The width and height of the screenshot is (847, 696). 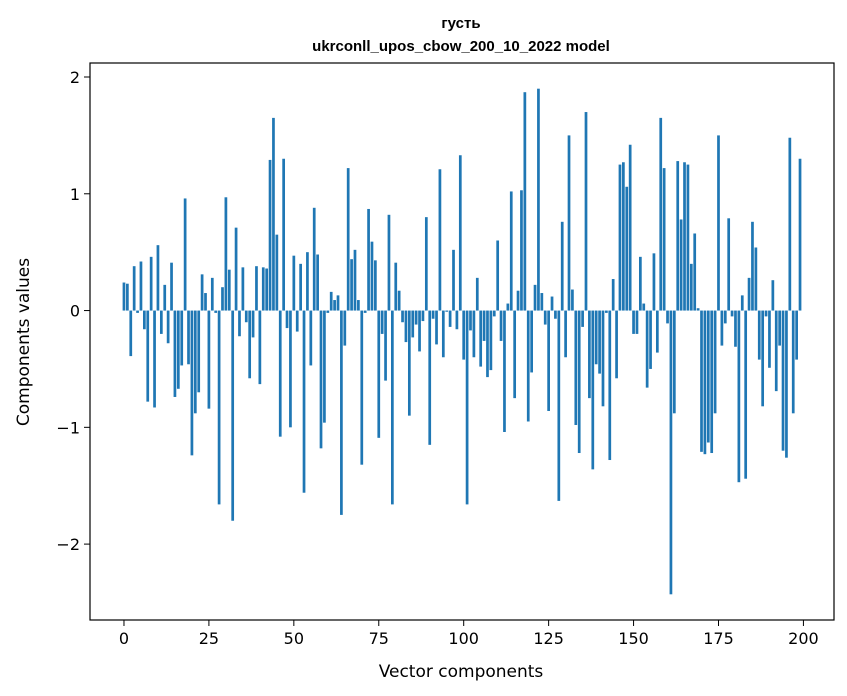 What do you see at coordinates (75, 311) in the screenshot?
I see `y-tick-label: 0` at bounding box center [75, 311].